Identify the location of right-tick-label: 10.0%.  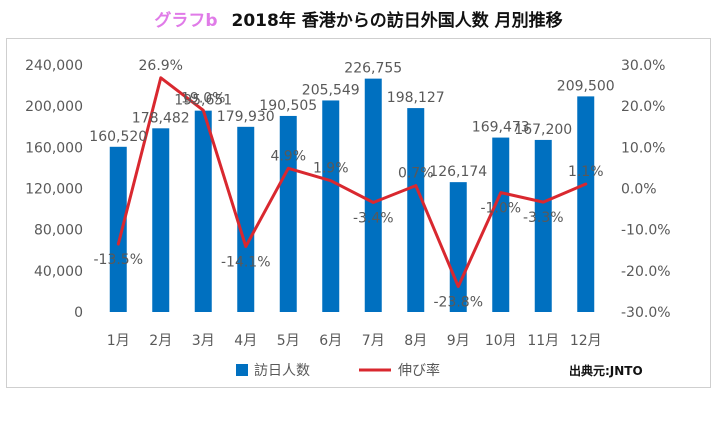
(643, 148).